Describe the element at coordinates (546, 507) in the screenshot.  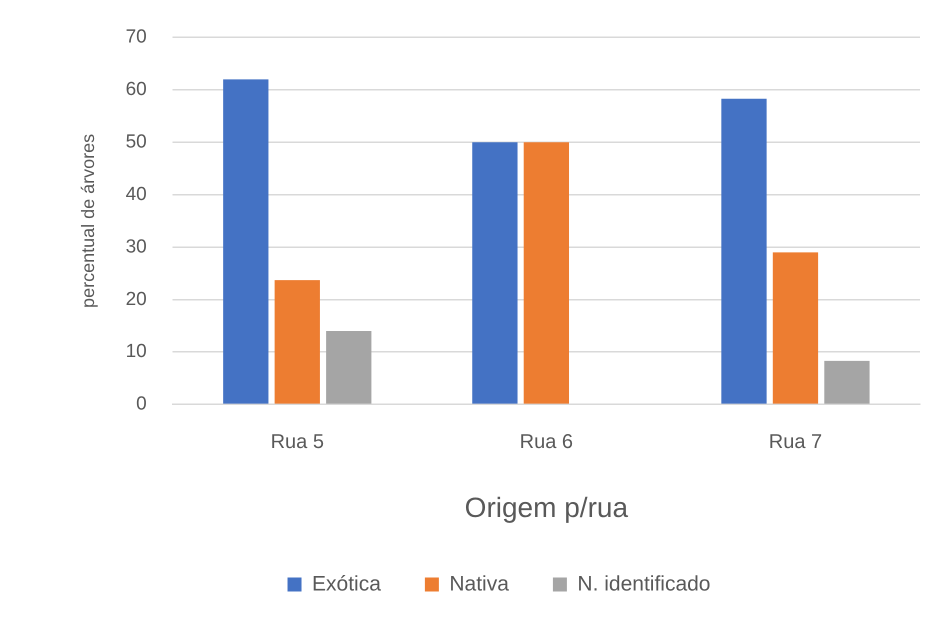
I see `x-axis-title: Origem p/rua` at that location.